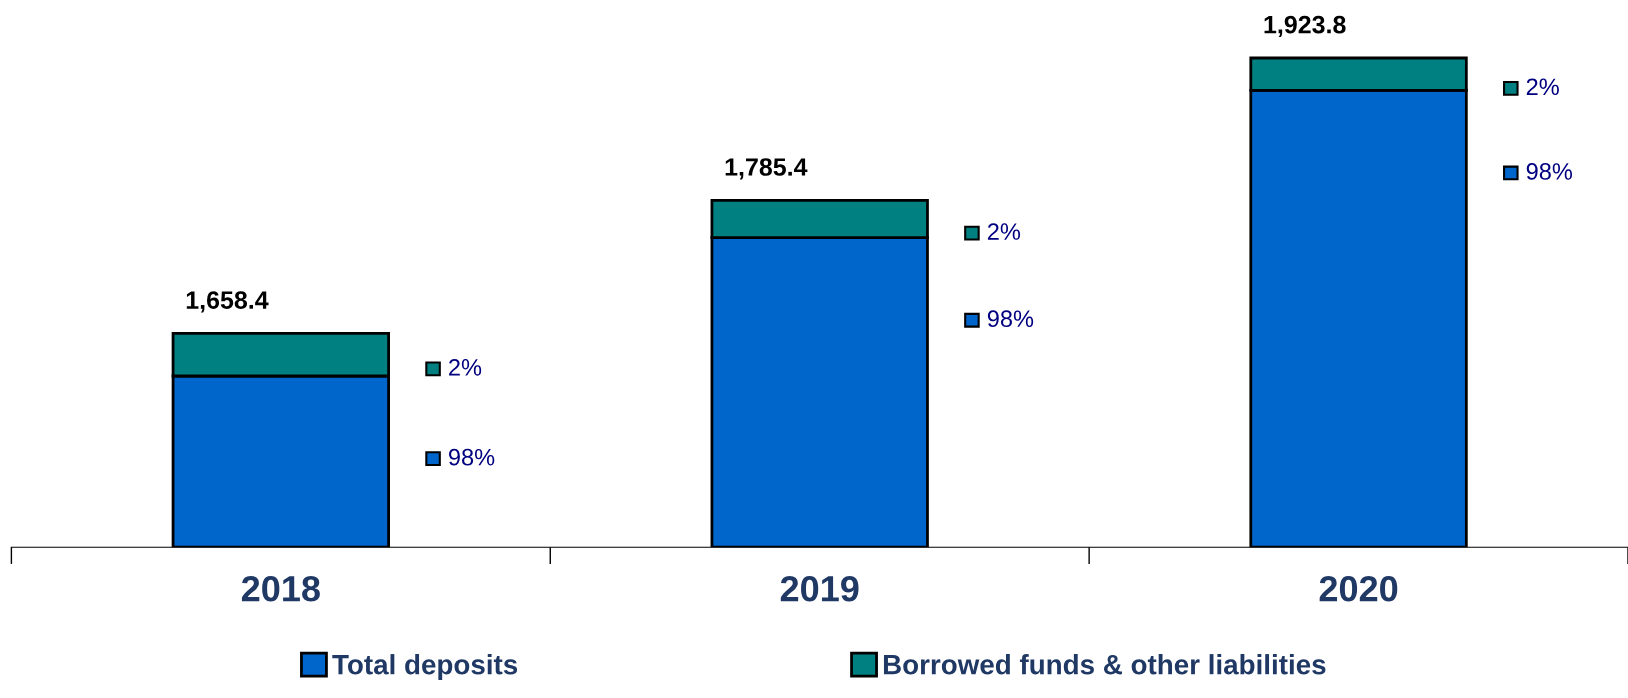  Describe the element at coordinates (1305, 26) in the screenshot. I see `text: 1,923.8` at that location.